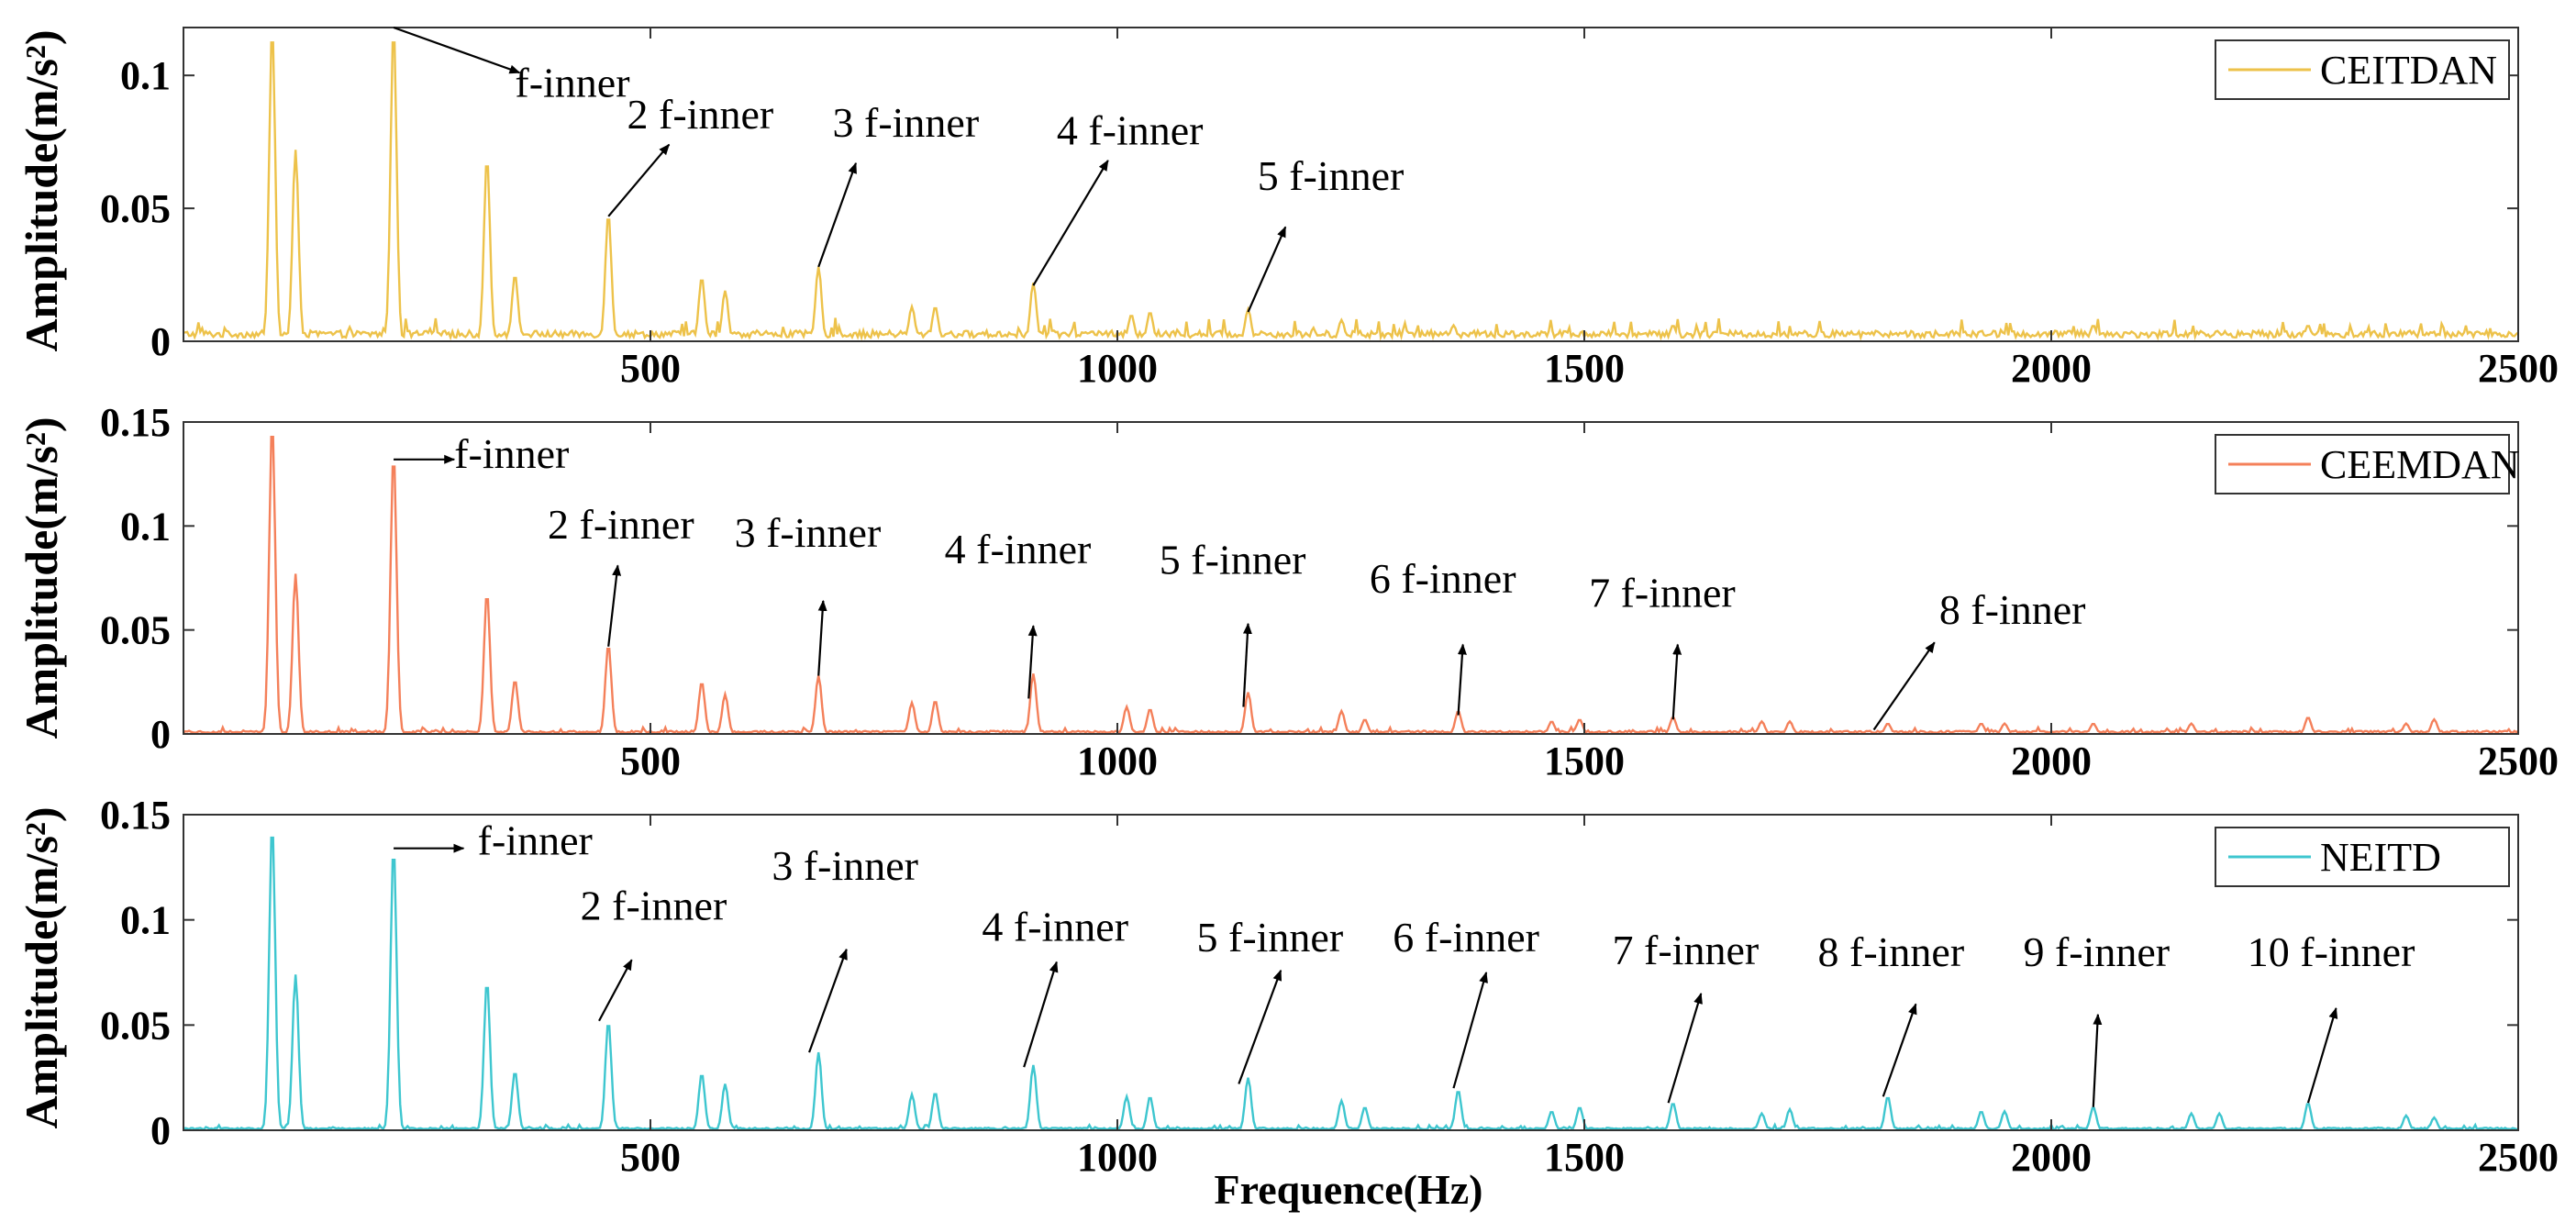  Describe the element at coordinates (1466, 937) in the screenshot. I see `neitd-annotation-label: 6 f-inner` at that location.